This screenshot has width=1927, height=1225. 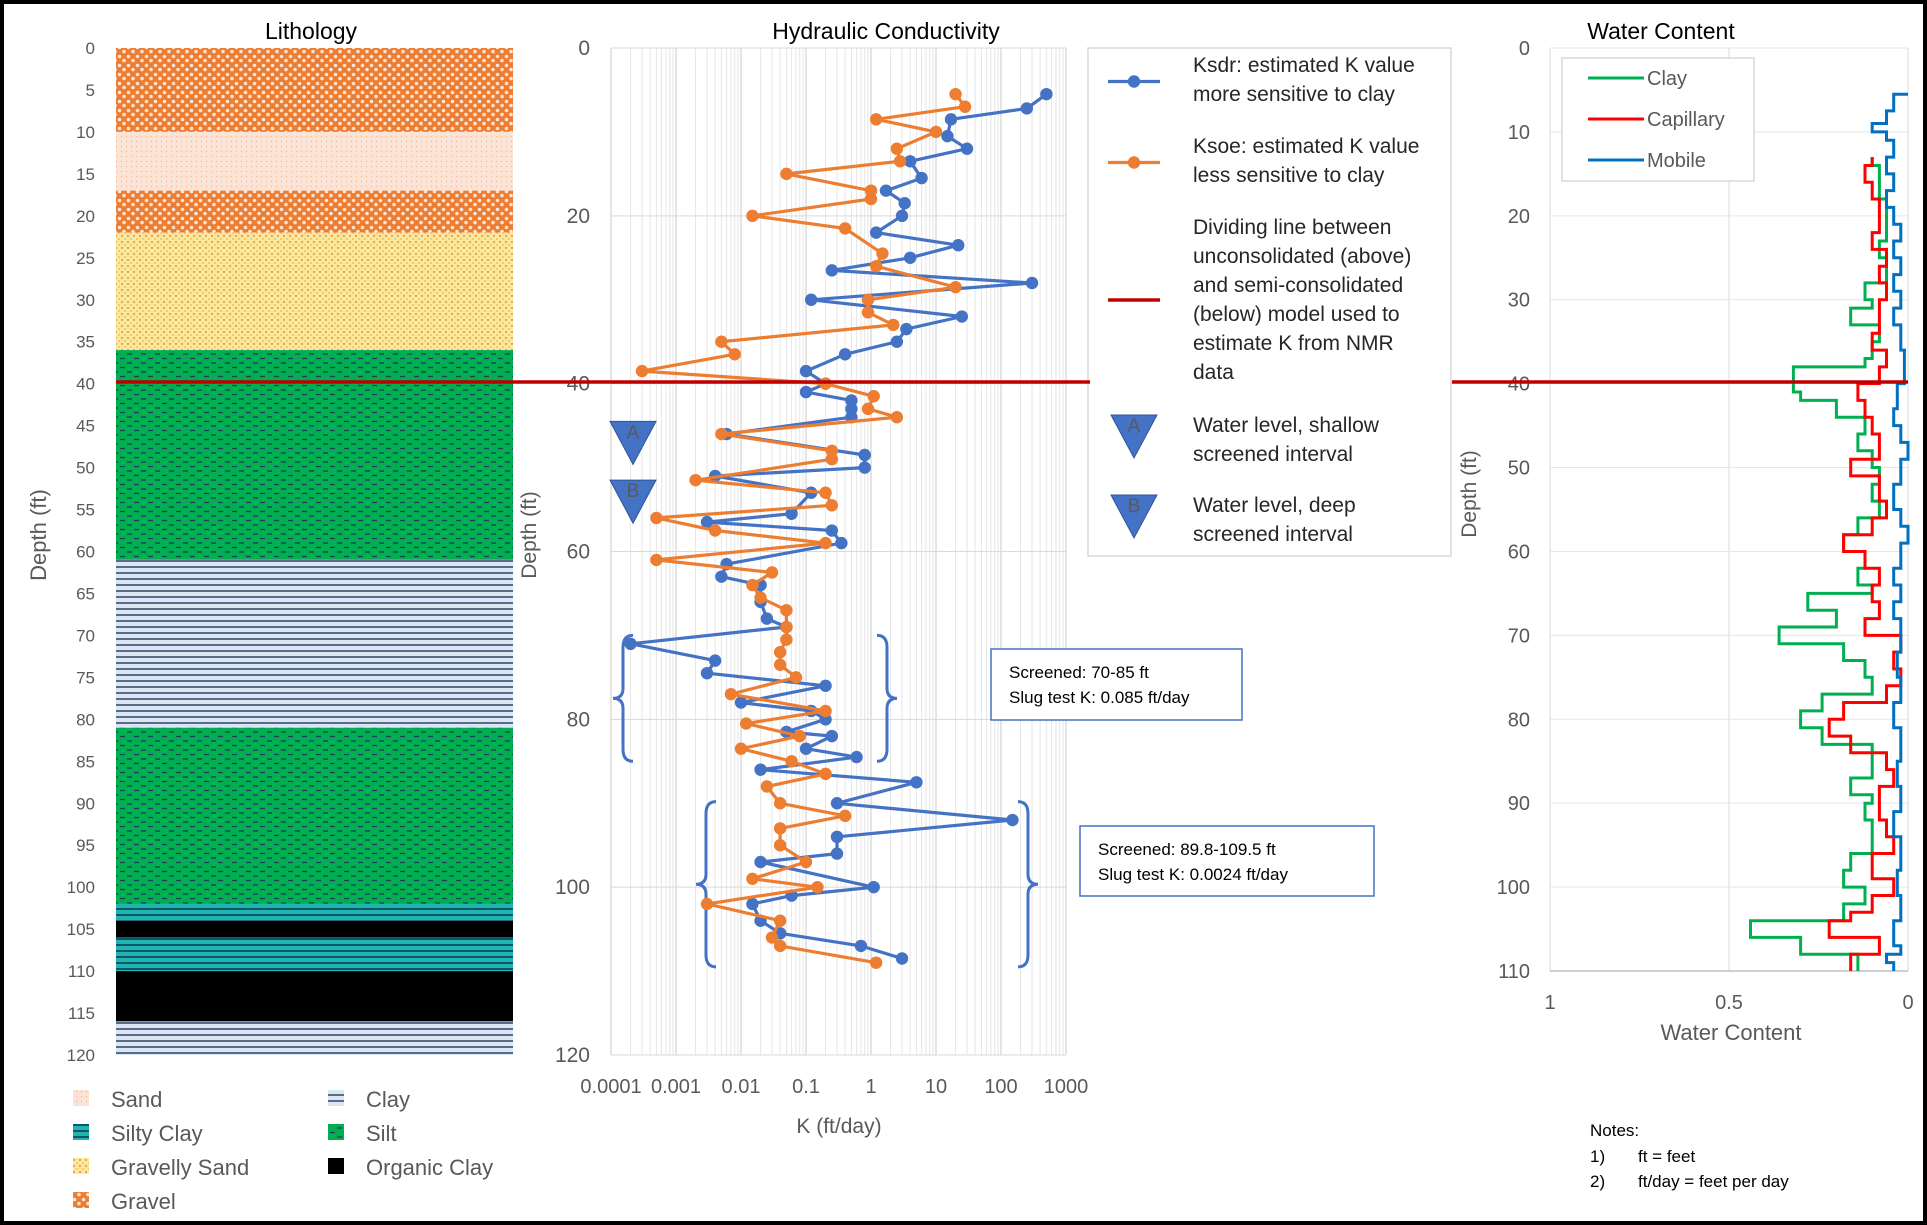 What do you see at coordinates (633, 502) in the screenshot?
I see `water-level-marker-B` at bounding box center [633, 502].